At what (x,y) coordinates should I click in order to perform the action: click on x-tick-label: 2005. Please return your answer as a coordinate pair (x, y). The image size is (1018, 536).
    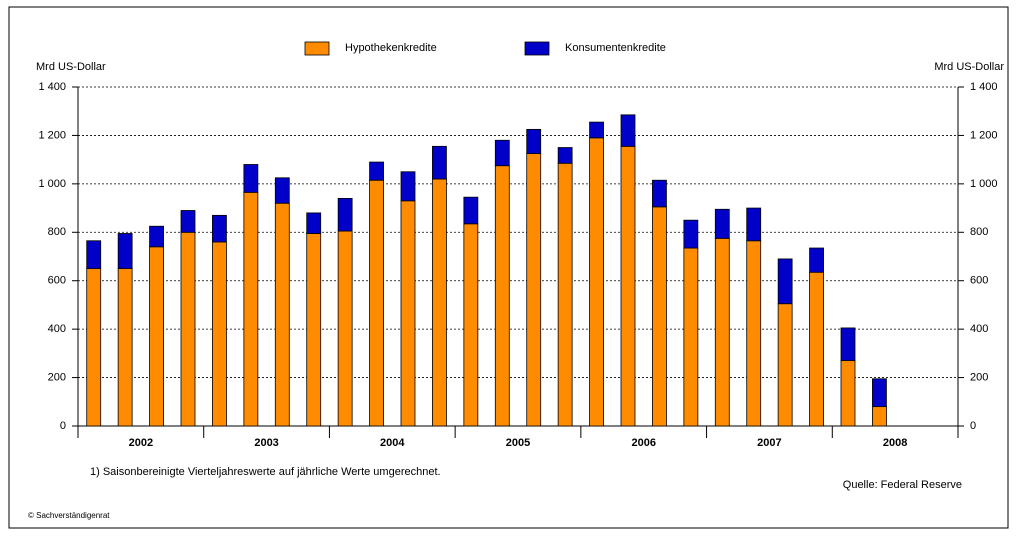
    Looking at the image, I should click on (518, 443).